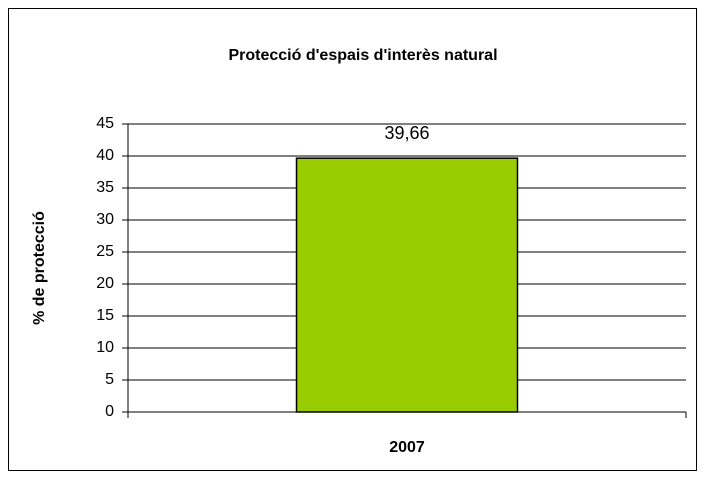 The height and width of the screenshot is (479, 704). What do you see at coordinates (105, 347) in the screenshot?
I see `y-tick-label: 10` at bounding box center [105, 347].